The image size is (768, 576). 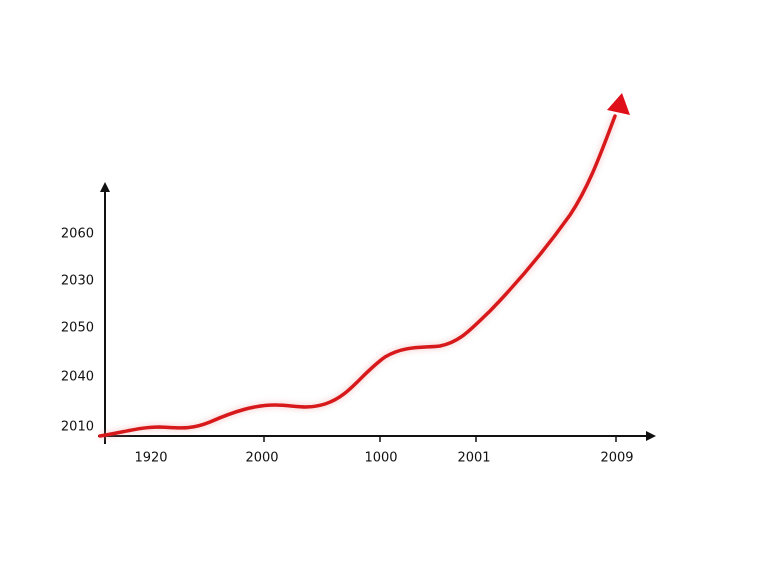 What do you see at coordinates (261, 458) in the screenshot?
I see `x-axis-label: 2000` at bounding box center [261, 458].